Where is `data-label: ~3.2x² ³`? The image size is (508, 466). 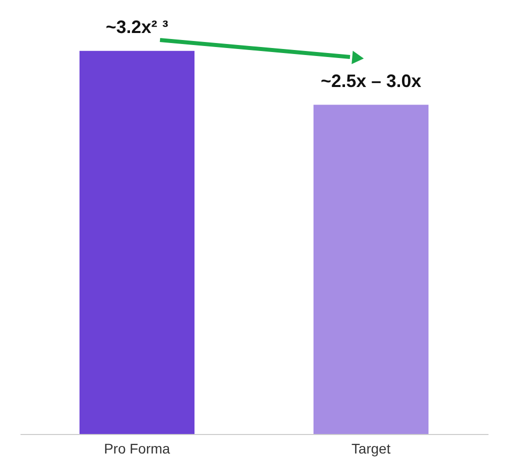
data-label: ~3.2x² ³ is located at coordinates (137, 26).